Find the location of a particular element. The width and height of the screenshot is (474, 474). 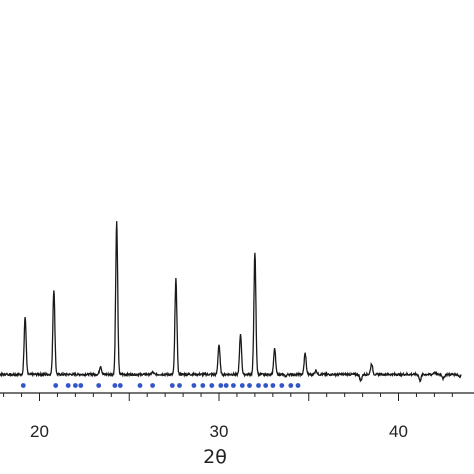

x-tick-label: 30 is located at coordinates (219, 431).